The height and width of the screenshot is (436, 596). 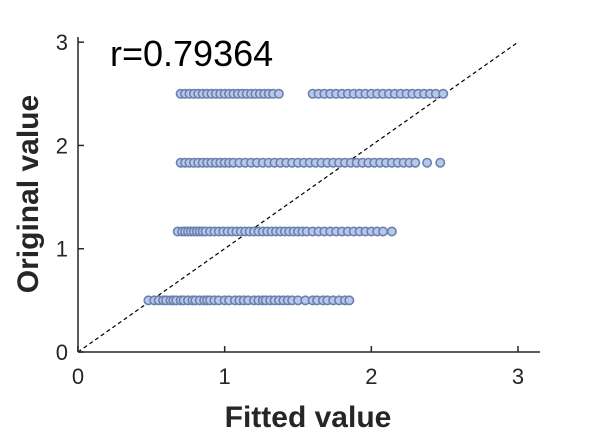 What do you see at coordinates (191, 53) in the screenshot?
I see `correlation-annotation: r=0.79364` at bounding box center [191, 53].